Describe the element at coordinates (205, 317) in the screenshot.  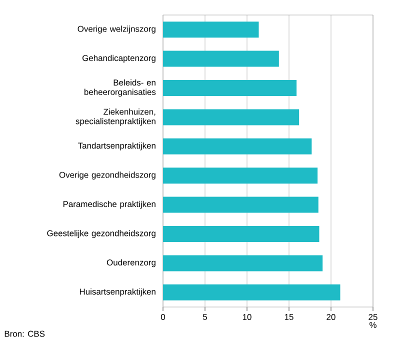
I see `x-tick-label: 5` at that location.